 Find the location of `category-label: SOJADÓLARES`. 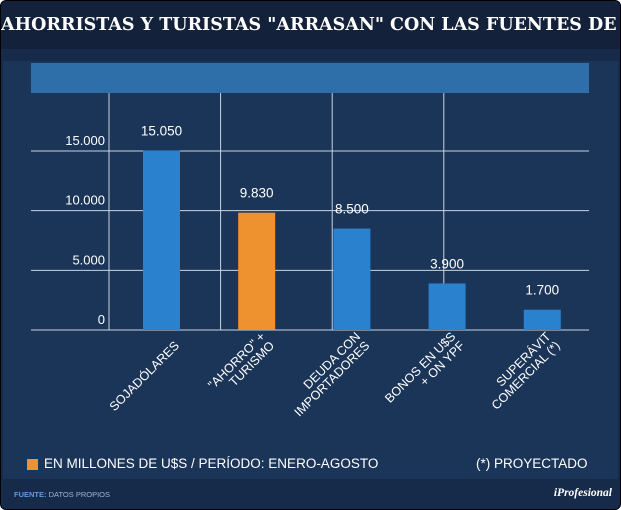

category-label: SOJADÓLARES is located at coordinates (144, 376).